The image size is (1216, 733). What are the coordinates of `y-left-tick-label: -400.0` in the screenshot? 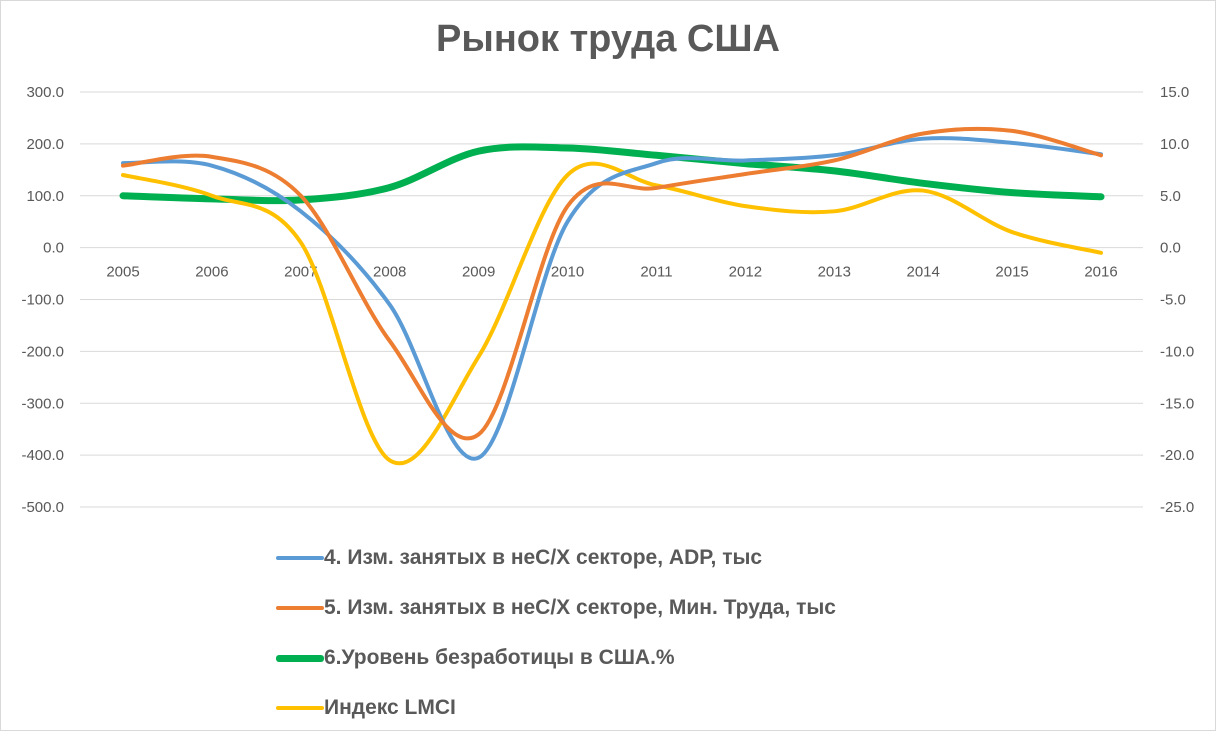 It's located at (42, 455).